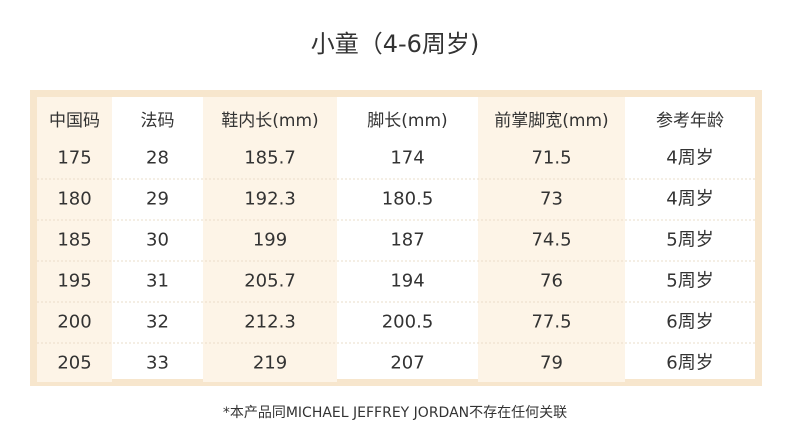 The height and width of the screenshot is (428, 790). I want to click on table-cell: 192.3, so click(270, 199).